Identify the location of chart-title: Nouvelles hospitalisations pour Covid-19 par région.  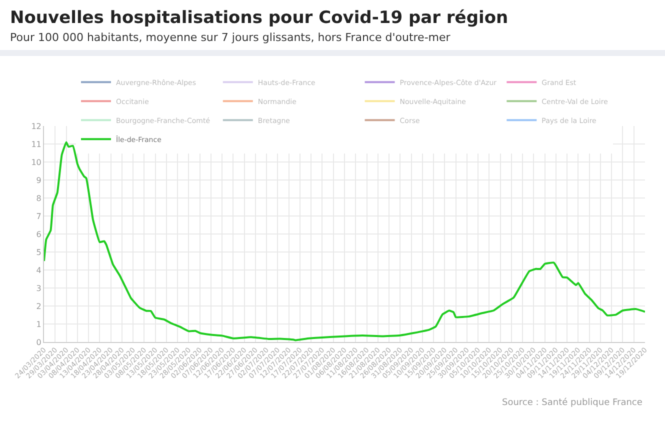
(260, 18).